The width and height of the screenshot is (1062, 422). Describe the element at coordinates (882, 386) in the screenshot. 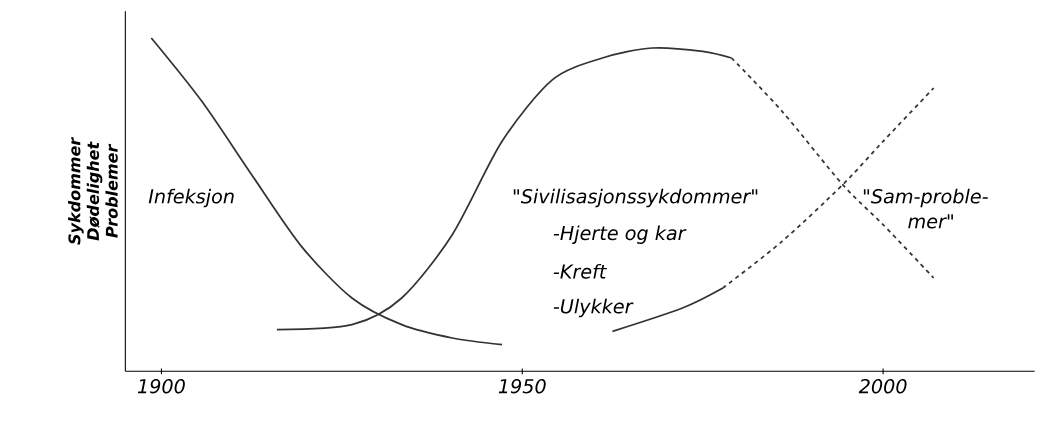

I see `x-tick-label: 2000` at that location.